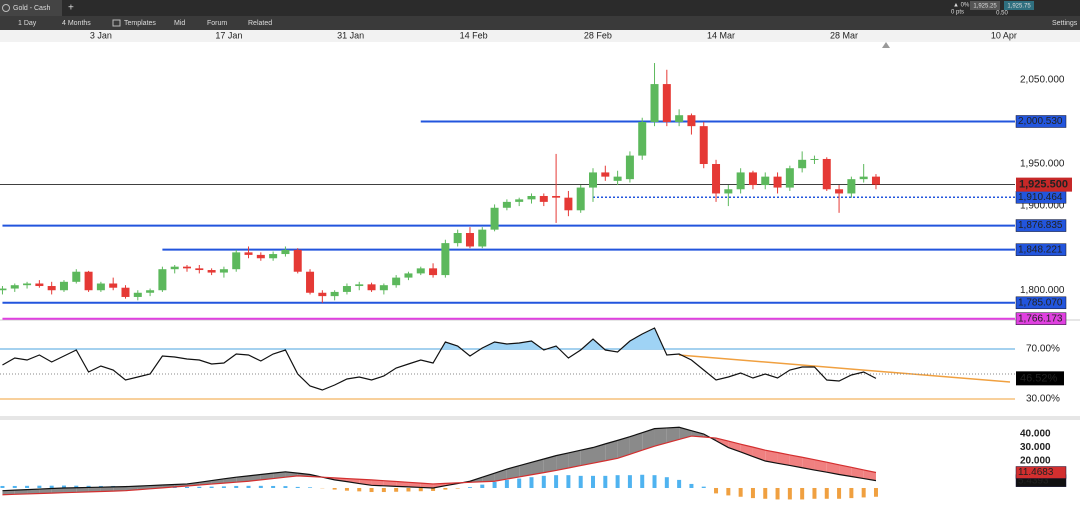 Image resolution: width=1080 pixels, height=512 pixels. Describe the element at coordinates (1041, 225) in the screenshot. I see `level-box` at that location.